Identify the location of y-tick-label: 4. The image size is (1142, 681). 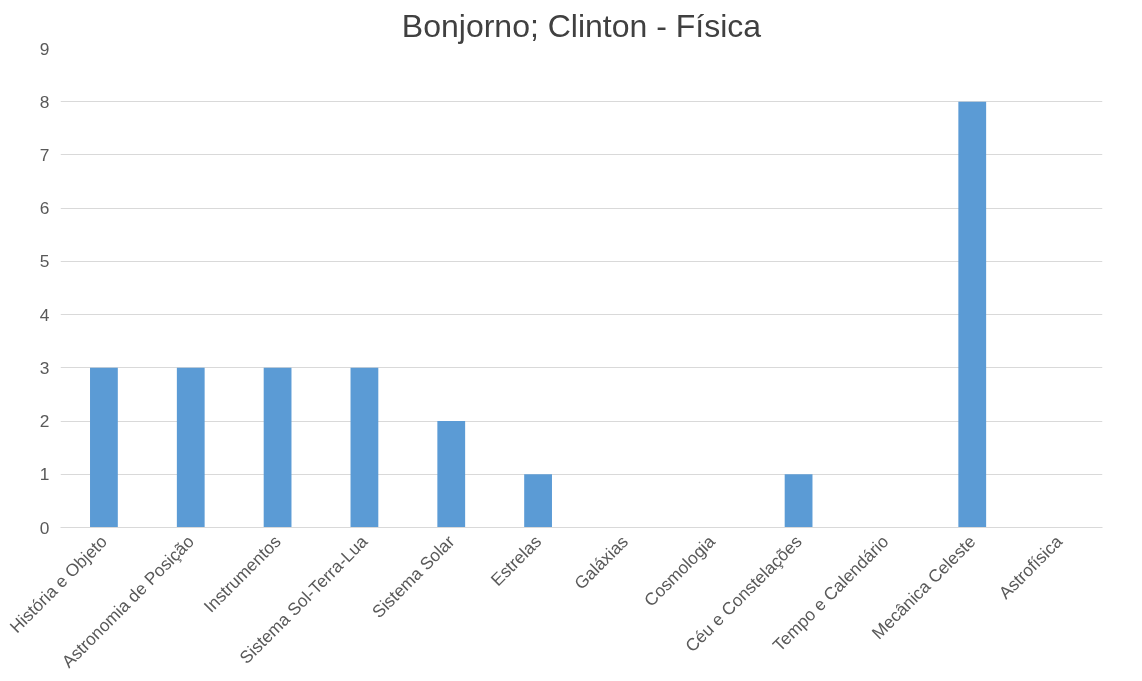
(44, 314).